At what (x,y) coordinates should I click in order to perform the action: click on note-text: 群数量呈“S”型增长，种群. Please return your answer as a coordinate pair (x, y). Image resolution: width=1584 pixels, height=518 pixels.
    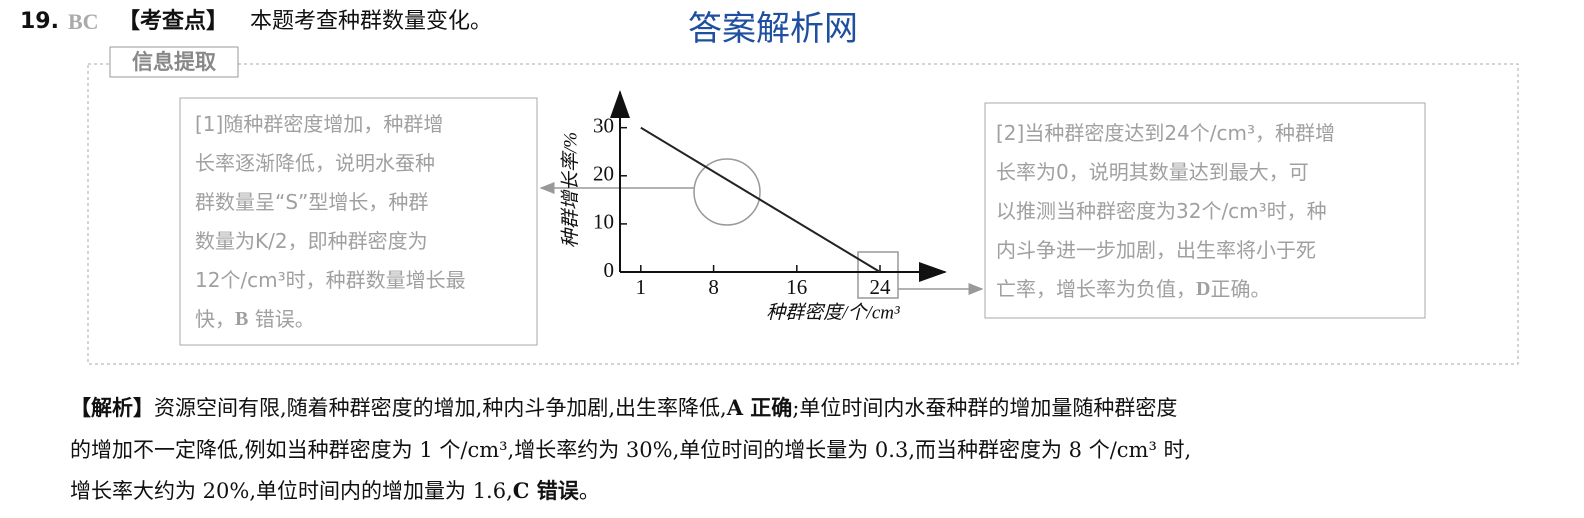
    Looking at the image, I should click on (311, 202).